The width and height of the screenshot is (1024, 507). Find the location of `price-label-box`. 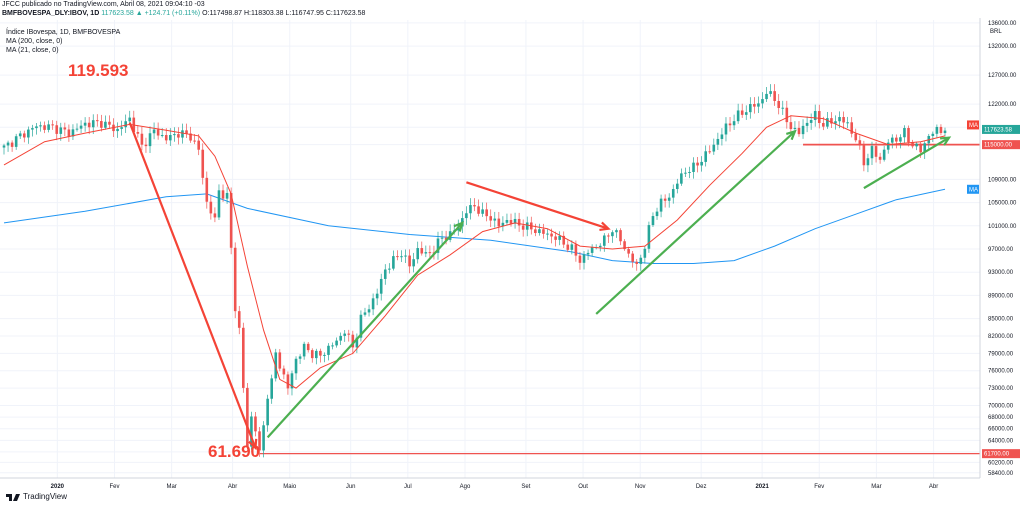

price-label-box is located at coordinates (973, 125).